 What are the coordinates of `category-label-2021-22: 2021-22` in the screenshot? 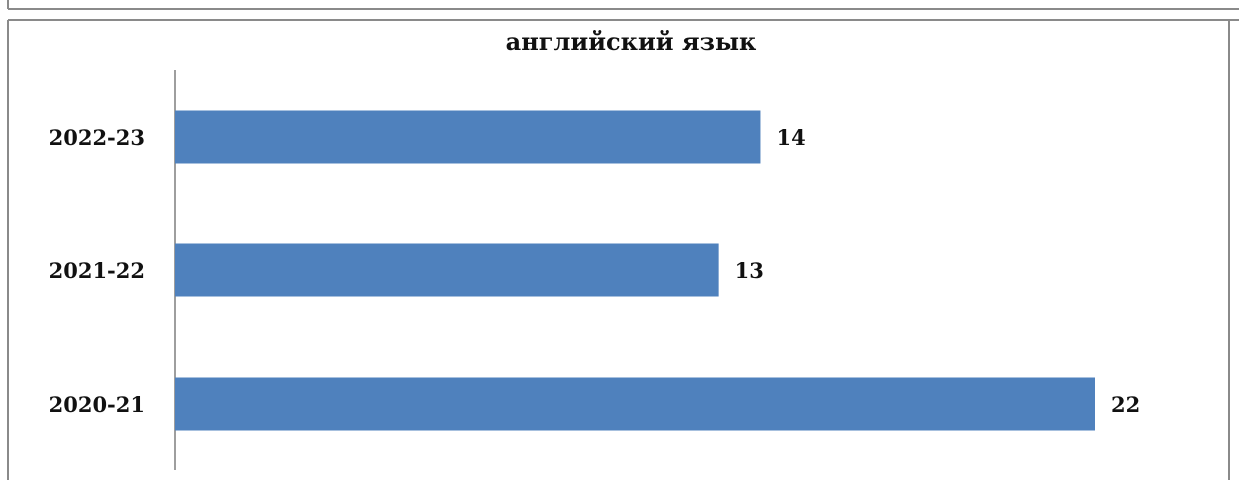 It's located at (97, 270).